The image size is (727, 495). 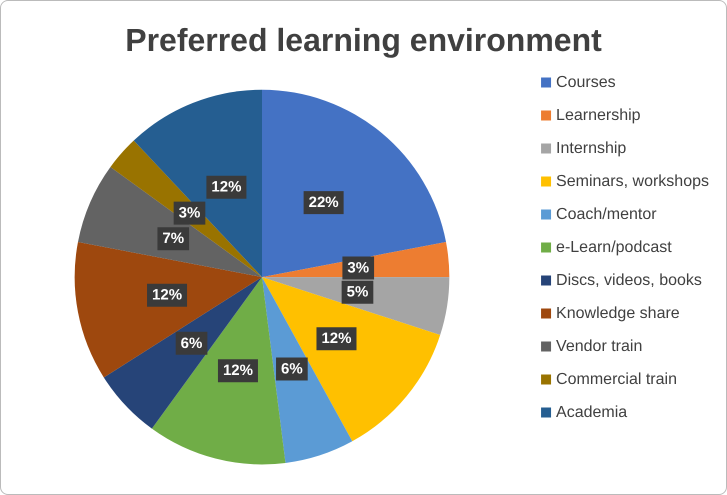 What do you see at coordinates (592, 412) in the screenshot?
I see `legend-label: Academia` at bounding box center [592, 412].